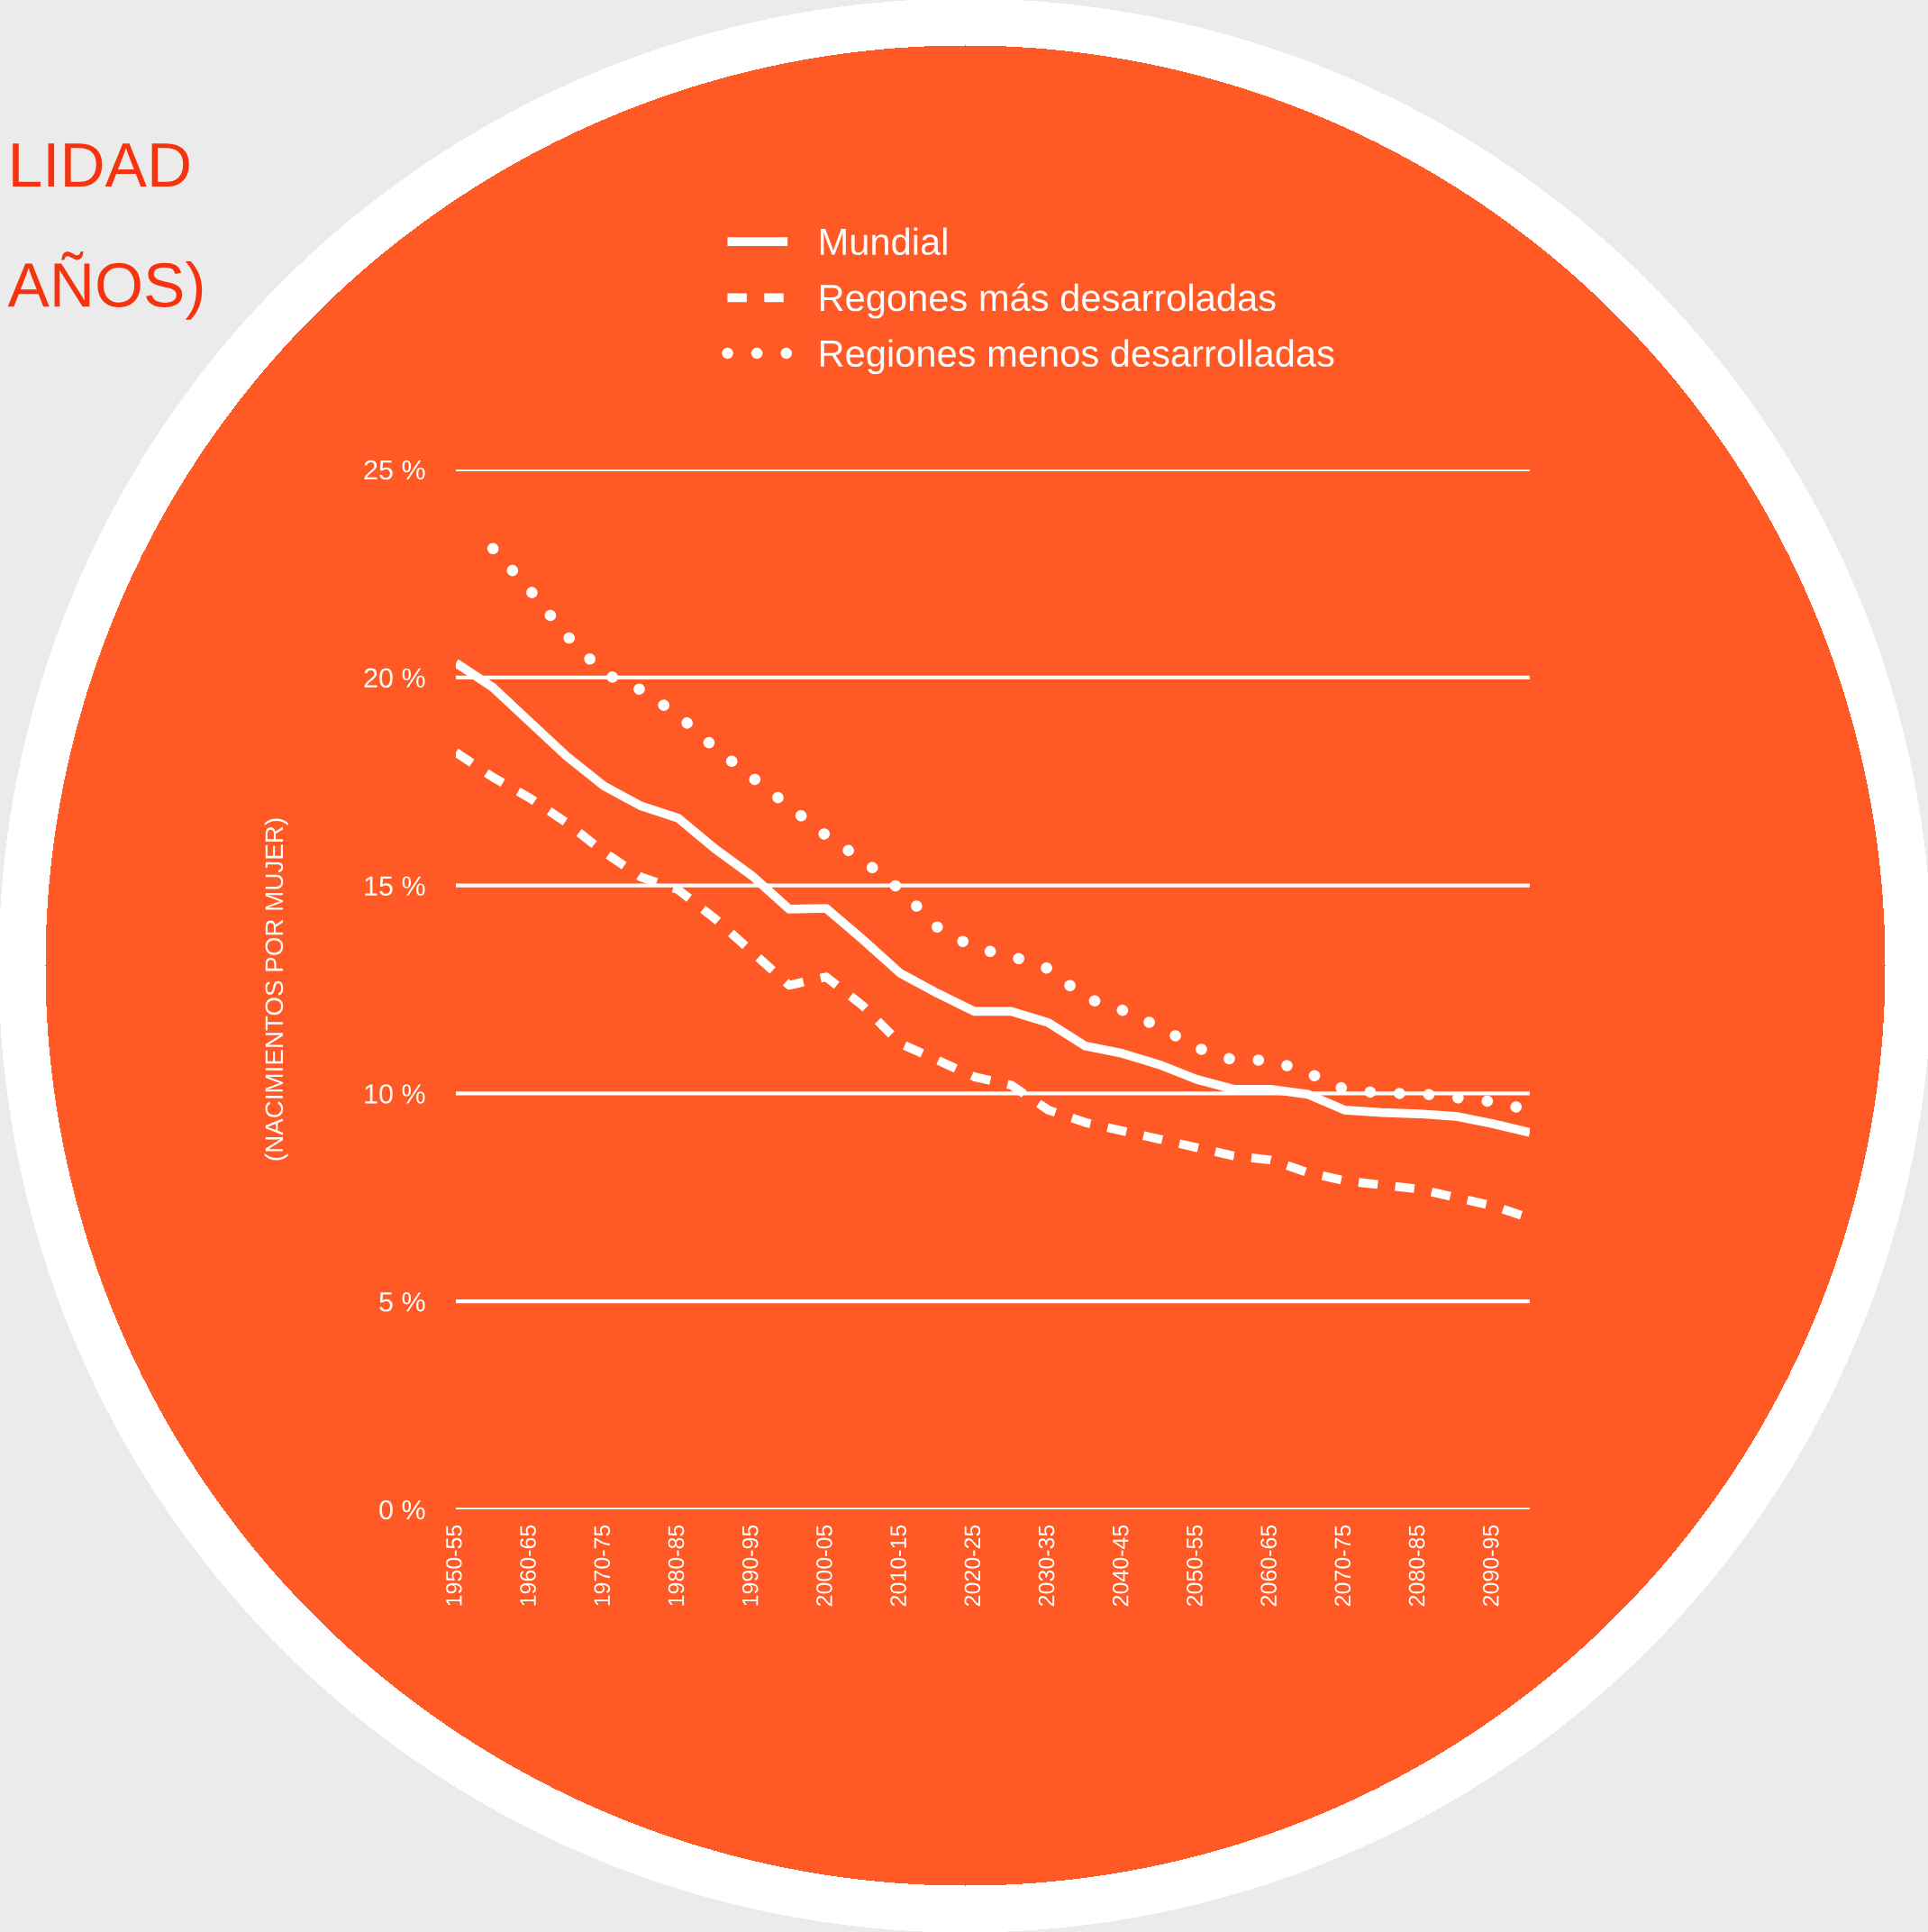 Image resolution: width=1928 pixels, height=1932 pixels. Describe the element at coordinates (402, 1509) in the screenshot. I see `y-tick-label: 0 %` at that location.